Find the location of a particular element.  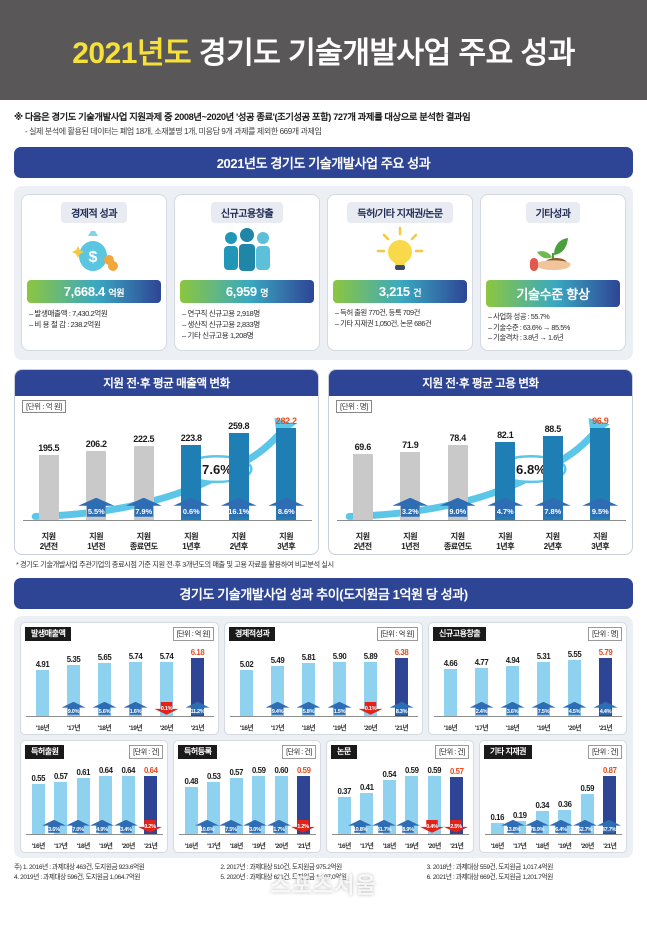

bar-value-label: 0.41 is located at coordinates (366, 787).